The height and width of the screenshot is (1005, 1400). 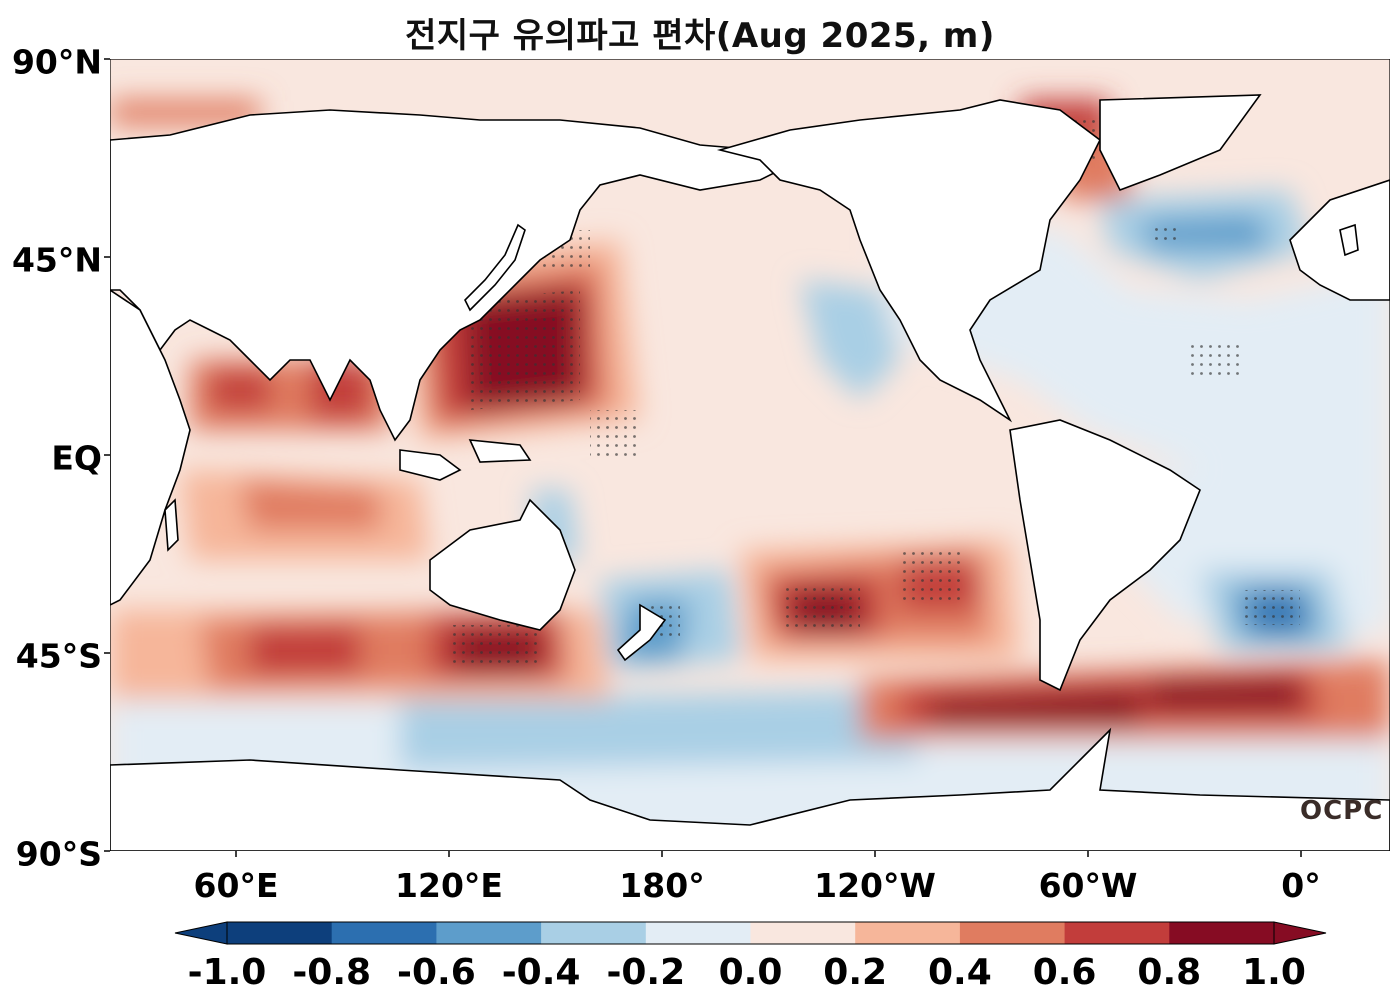 I want to click on colorbar-tick-label: -0.2, so click(x=646, y=972).